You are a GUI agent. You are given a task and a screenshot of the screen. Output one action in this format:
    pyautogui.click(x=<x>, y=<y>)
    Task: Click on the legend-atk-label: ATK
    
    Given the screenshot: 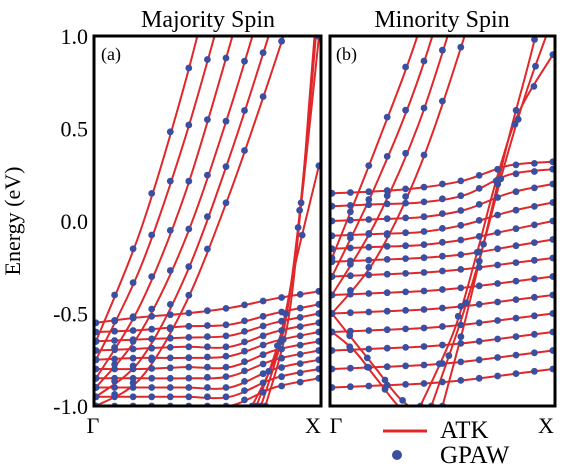 What is the action you would take?
    pyautogui.click(x=464, y=430)
    